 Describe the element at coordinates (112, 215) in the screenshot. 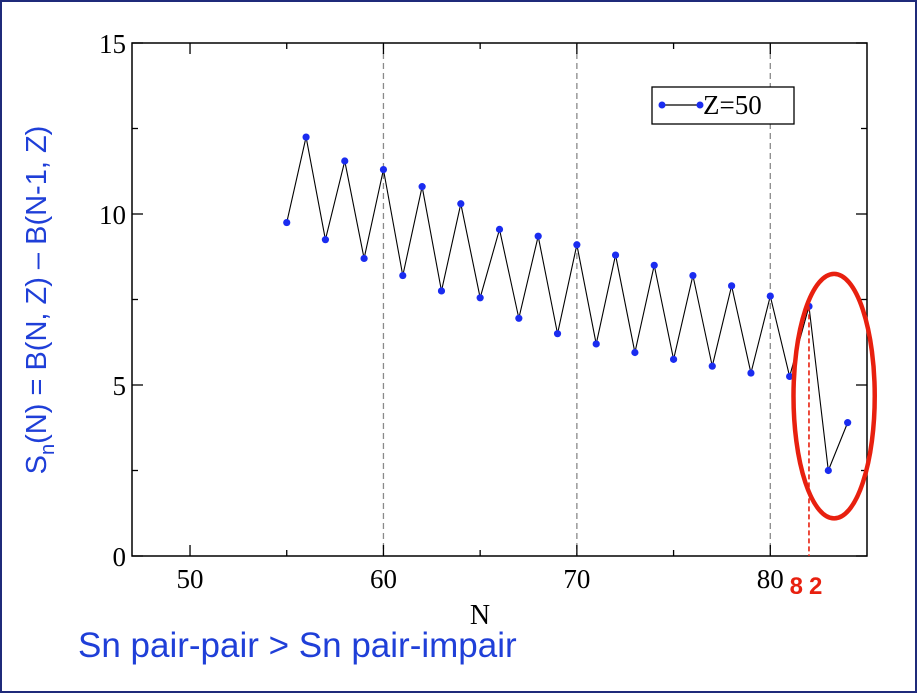

I see `y-tick-label-10: 10` at that location.